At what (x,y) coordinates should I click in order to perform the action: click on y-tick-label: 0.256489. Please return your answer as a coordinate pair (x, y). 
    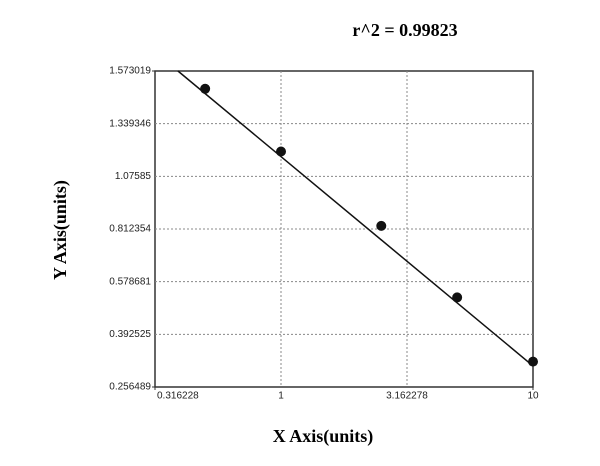
    Looking at the image, I should click on (130, 387).